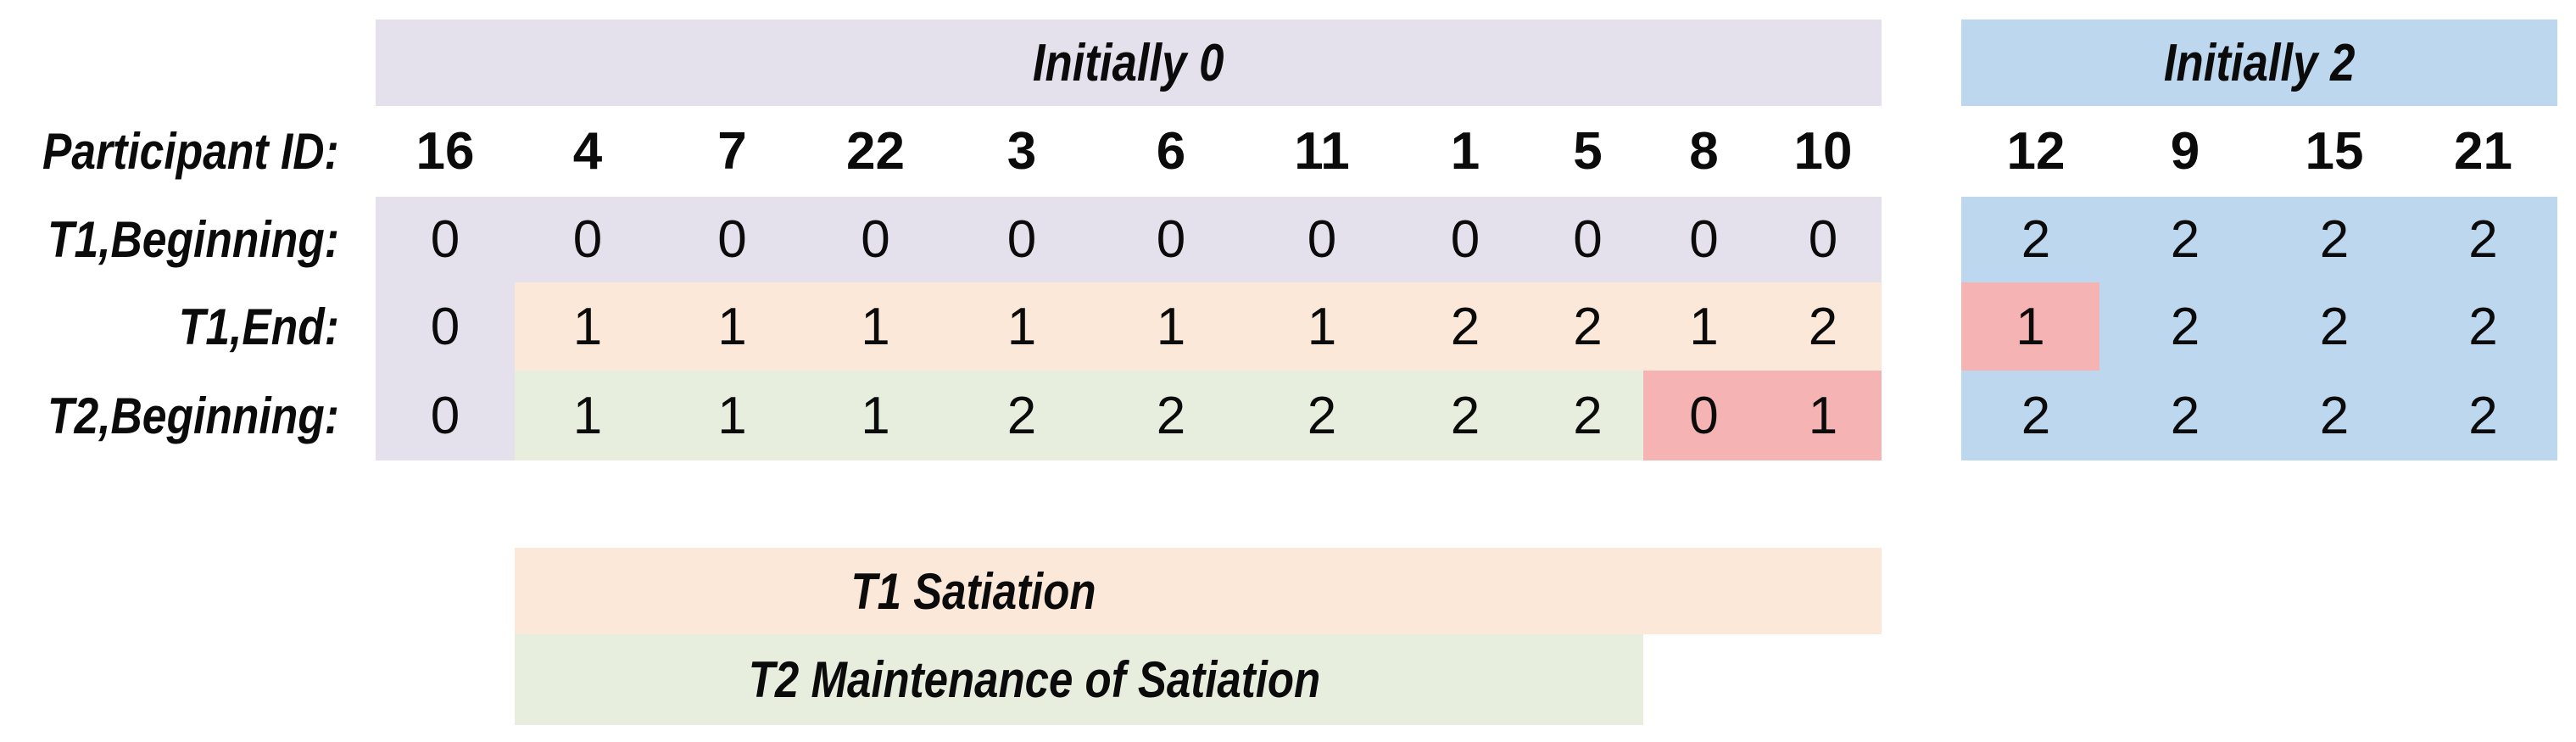 This screenshot has width=2576, height=742. What do you see at coordinates (190, 152) in the screenshot?
I see `row-label-participant-id: Participant ID:` at bounding box center [190, 152].